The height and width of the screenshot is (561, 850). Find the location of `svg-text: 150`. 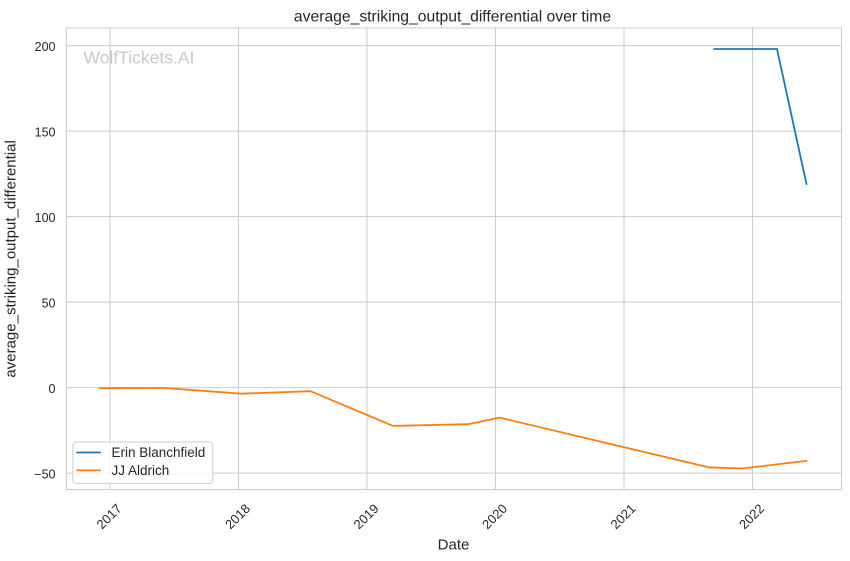

svg-text: 150 is located at coordinates (45, 133).